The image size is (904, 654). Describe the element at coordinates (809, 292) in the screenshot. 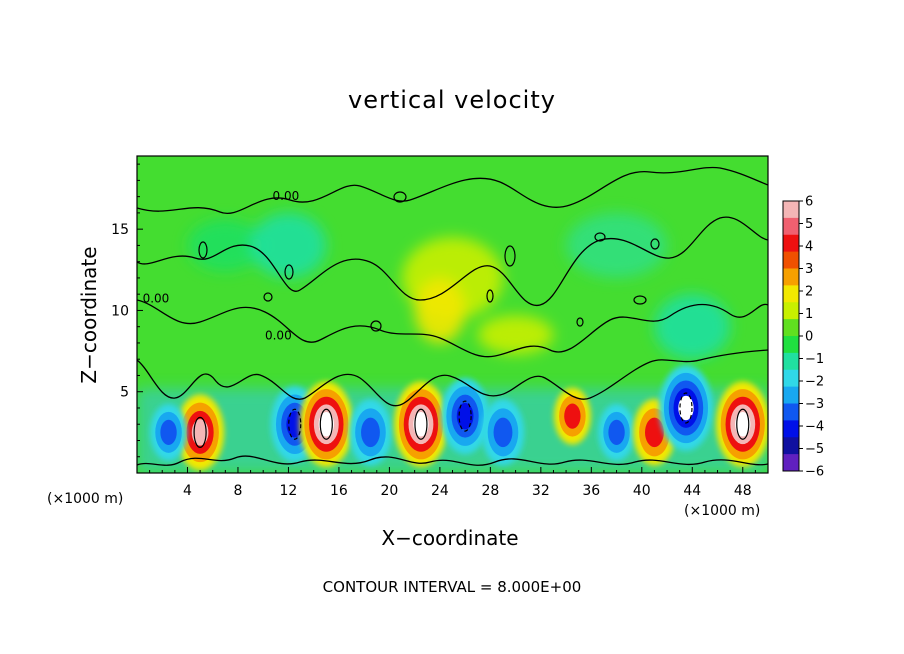

I see `colorbar-label-4: 2` at that location.